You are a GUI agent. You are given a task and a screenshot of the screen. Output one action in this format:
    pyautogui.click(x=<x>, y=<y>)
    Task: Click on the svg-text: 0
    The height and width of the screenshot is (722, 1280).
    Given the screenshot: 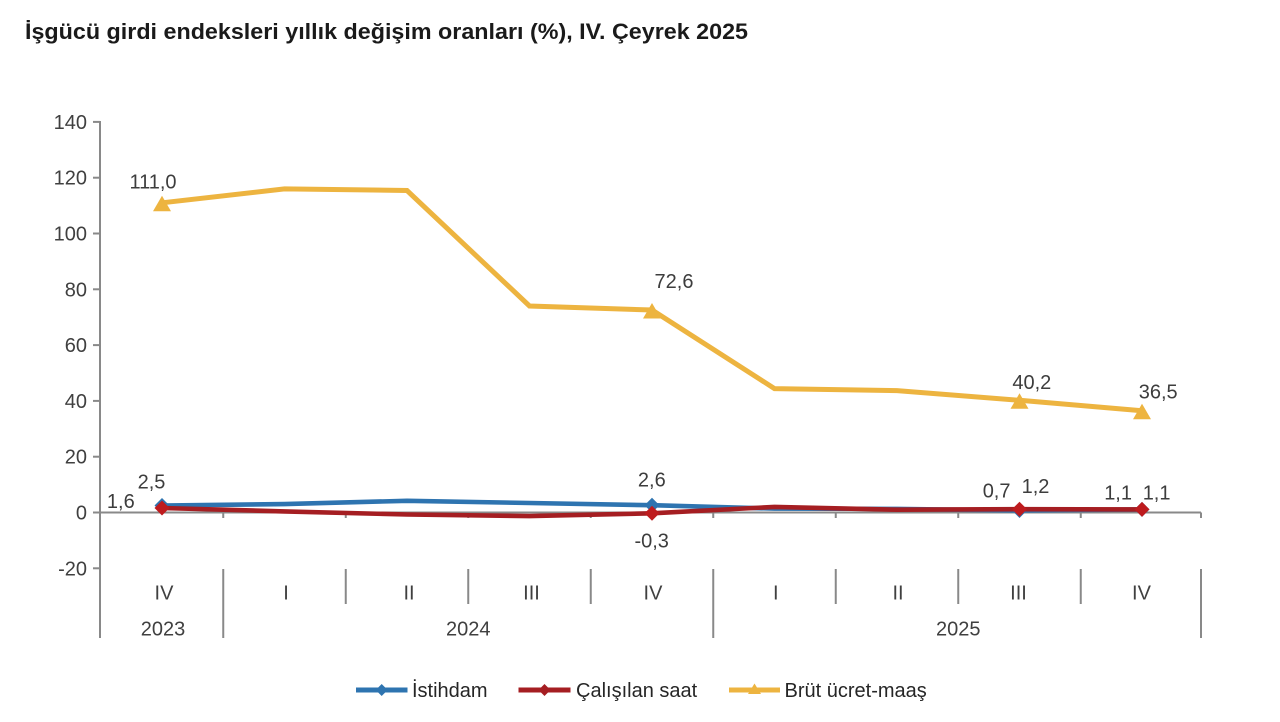 What is the action you would take?
    pyautogui.click(x=81, y=514)
    